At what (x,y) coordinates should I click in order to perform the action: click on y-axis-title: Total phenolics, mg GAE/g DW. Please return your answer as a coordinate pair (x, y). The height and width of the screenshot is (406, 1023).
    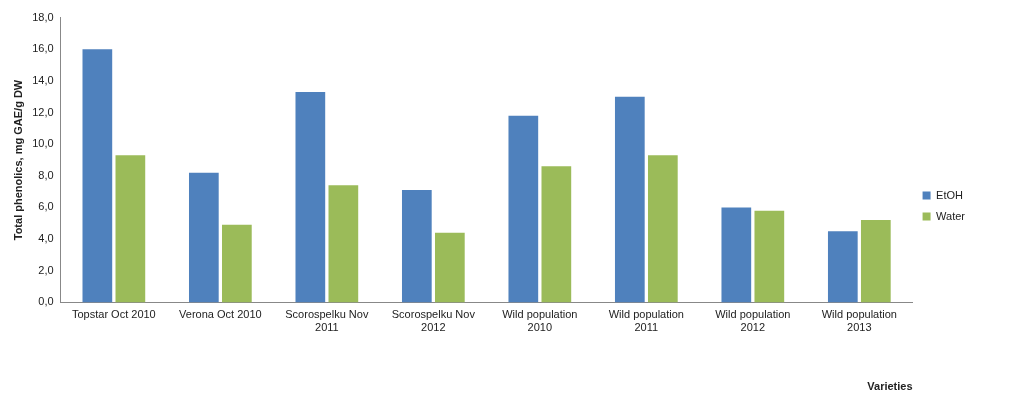
    Looking at the image, I should click on (17, 160).